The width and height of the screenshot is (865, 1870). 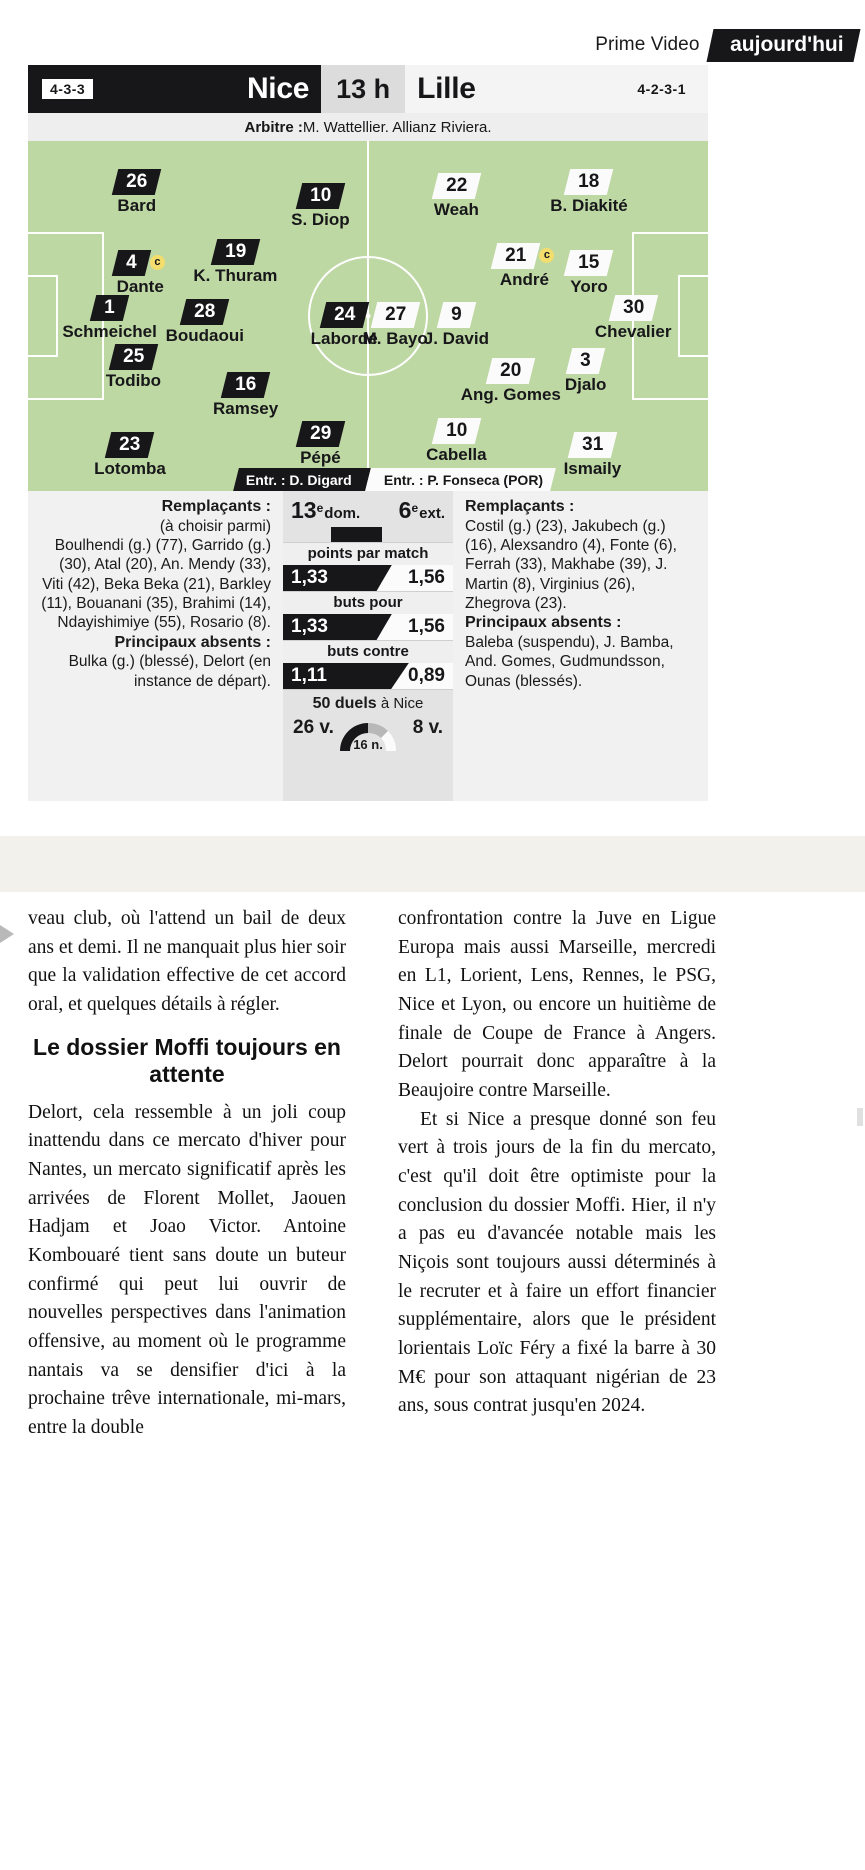 I want to click on player-name: Yoro, so click(x=589, y=286).